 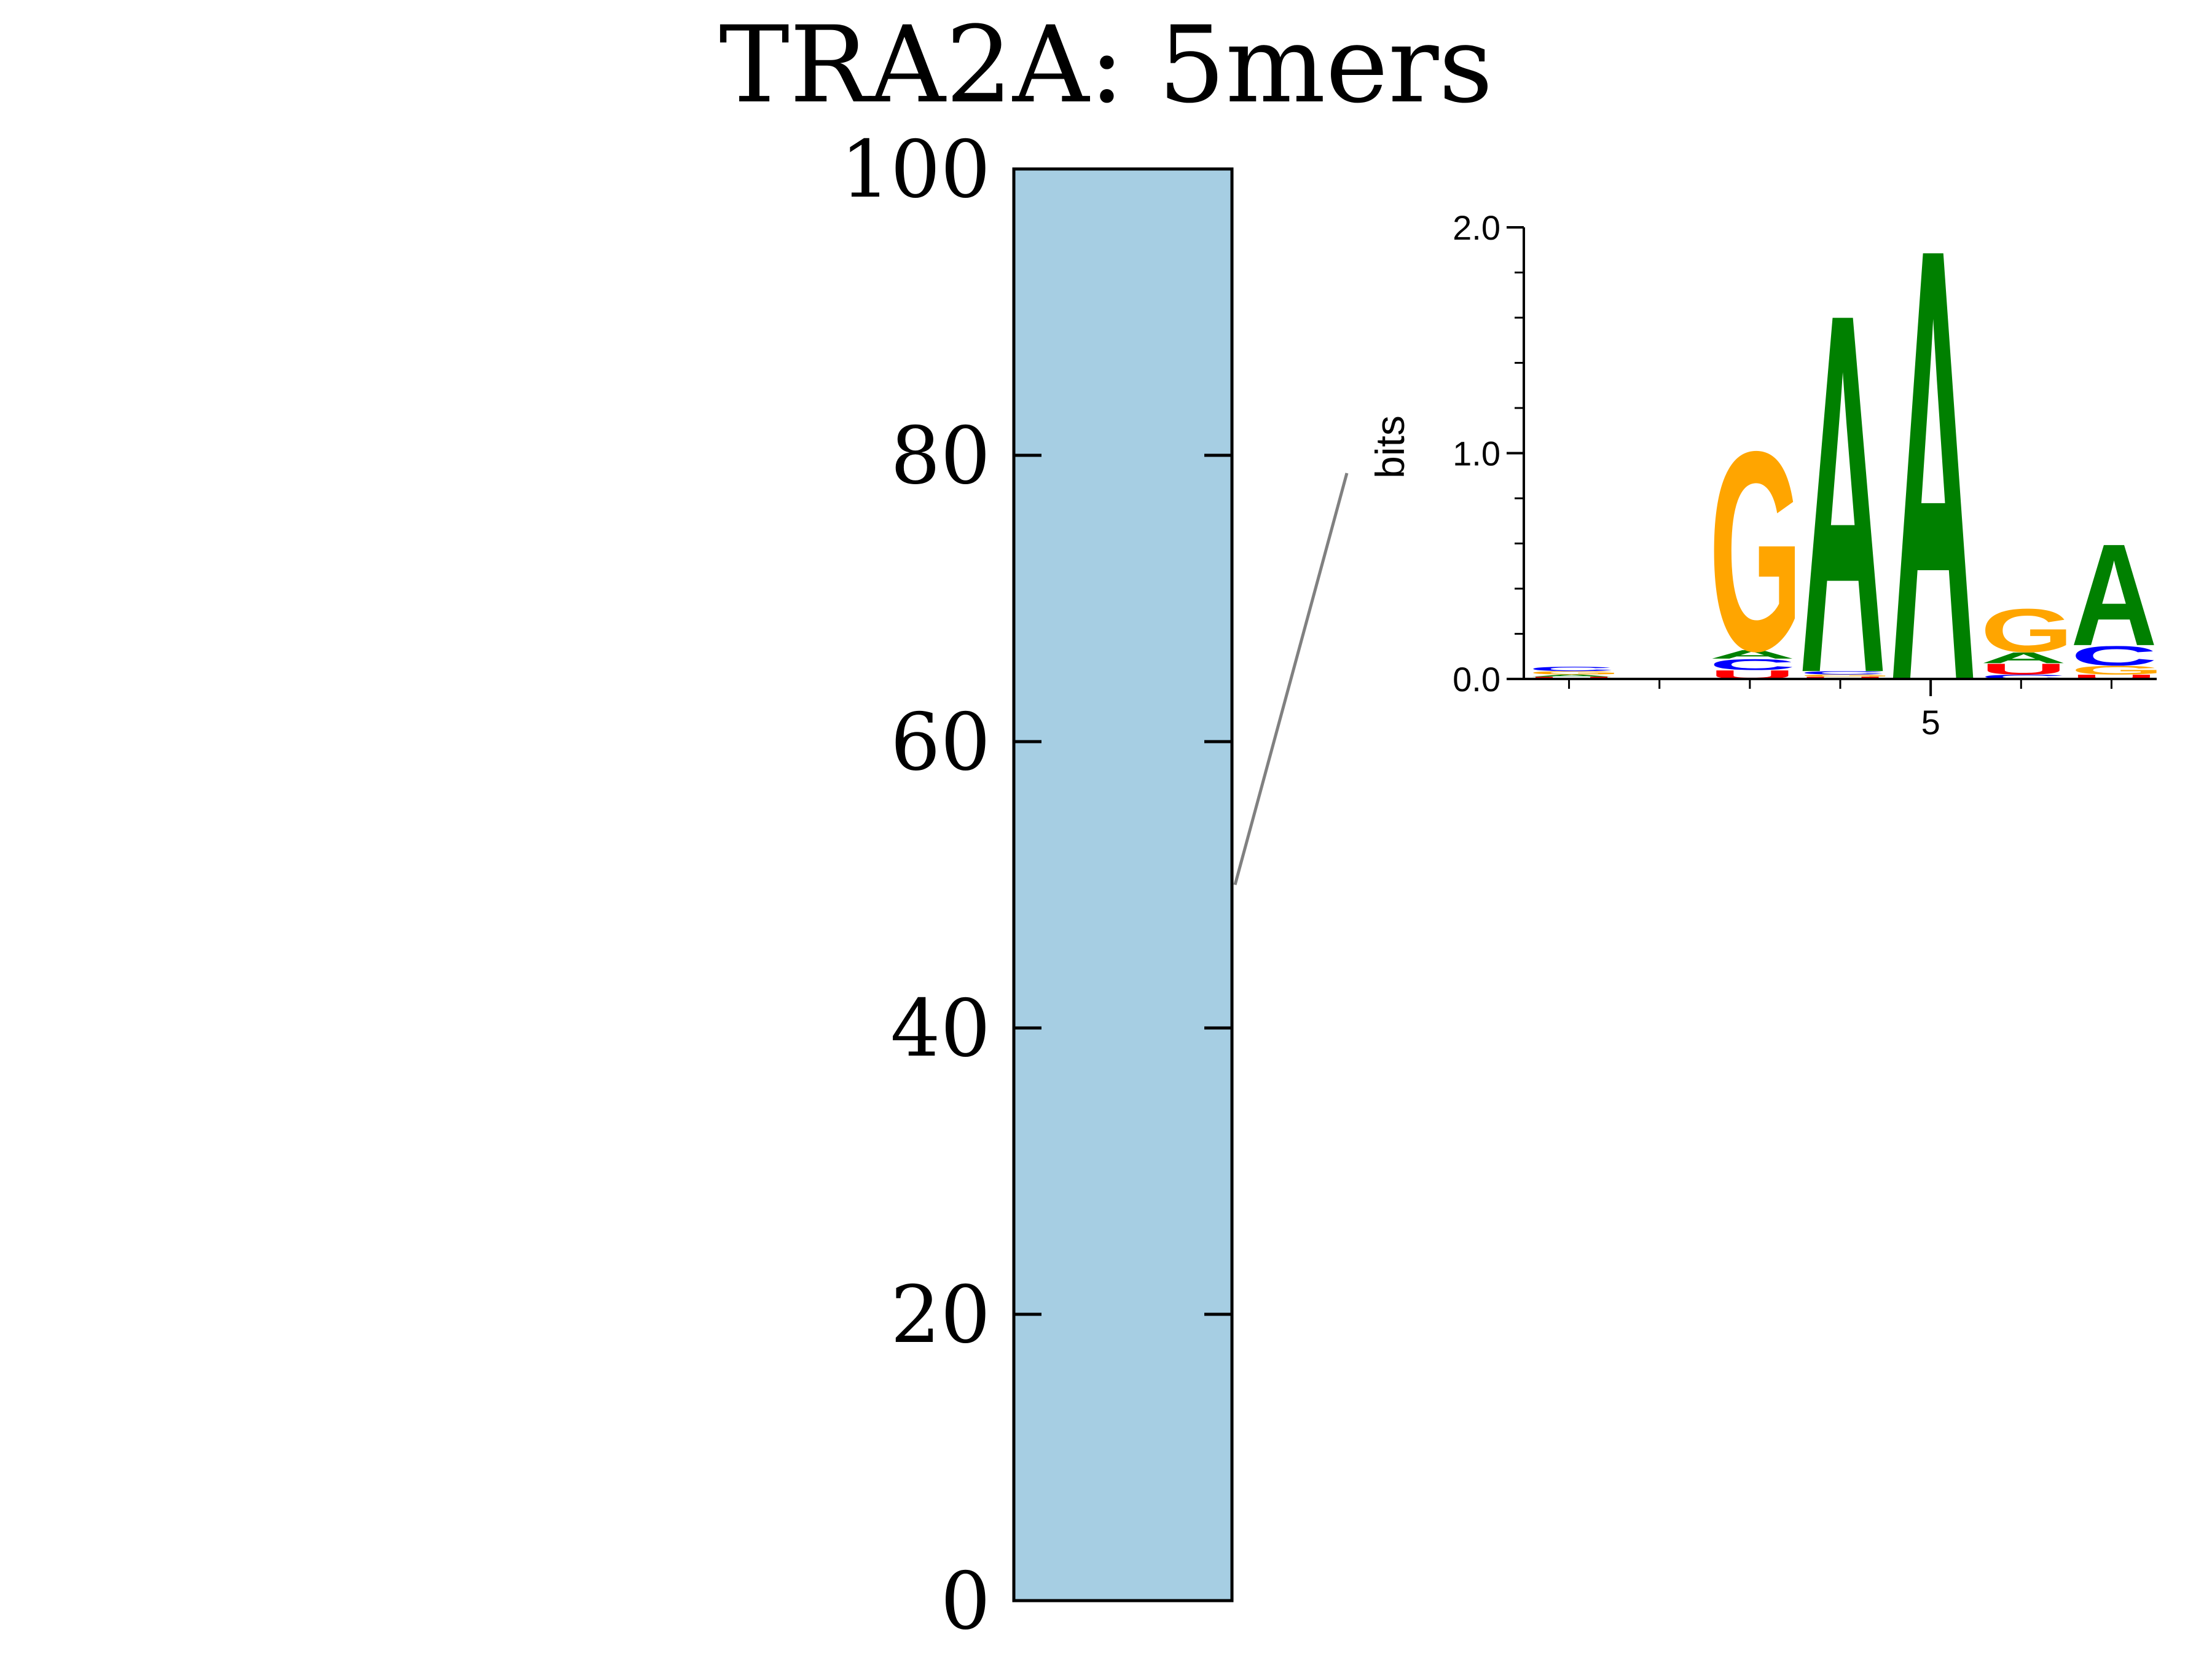 What do you see at coordinates (1106, 65) in the screenshot?
I see `chart-title: TRA2A: 5mers` at bounding box center [1106, 65].